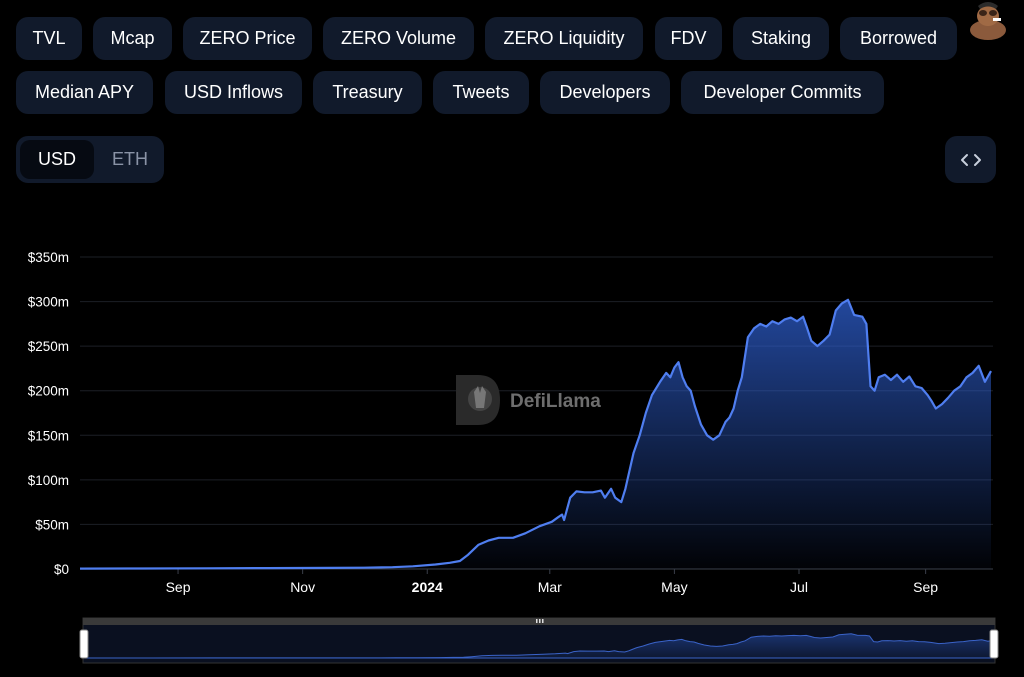 The height and width of the screenshot is (677, 1024). Describe the element at coordinates (48, 413) in the screenshot. I see `y-axis: $0 $50m $100m $150m $200m $250m $300m $350m` at that location.